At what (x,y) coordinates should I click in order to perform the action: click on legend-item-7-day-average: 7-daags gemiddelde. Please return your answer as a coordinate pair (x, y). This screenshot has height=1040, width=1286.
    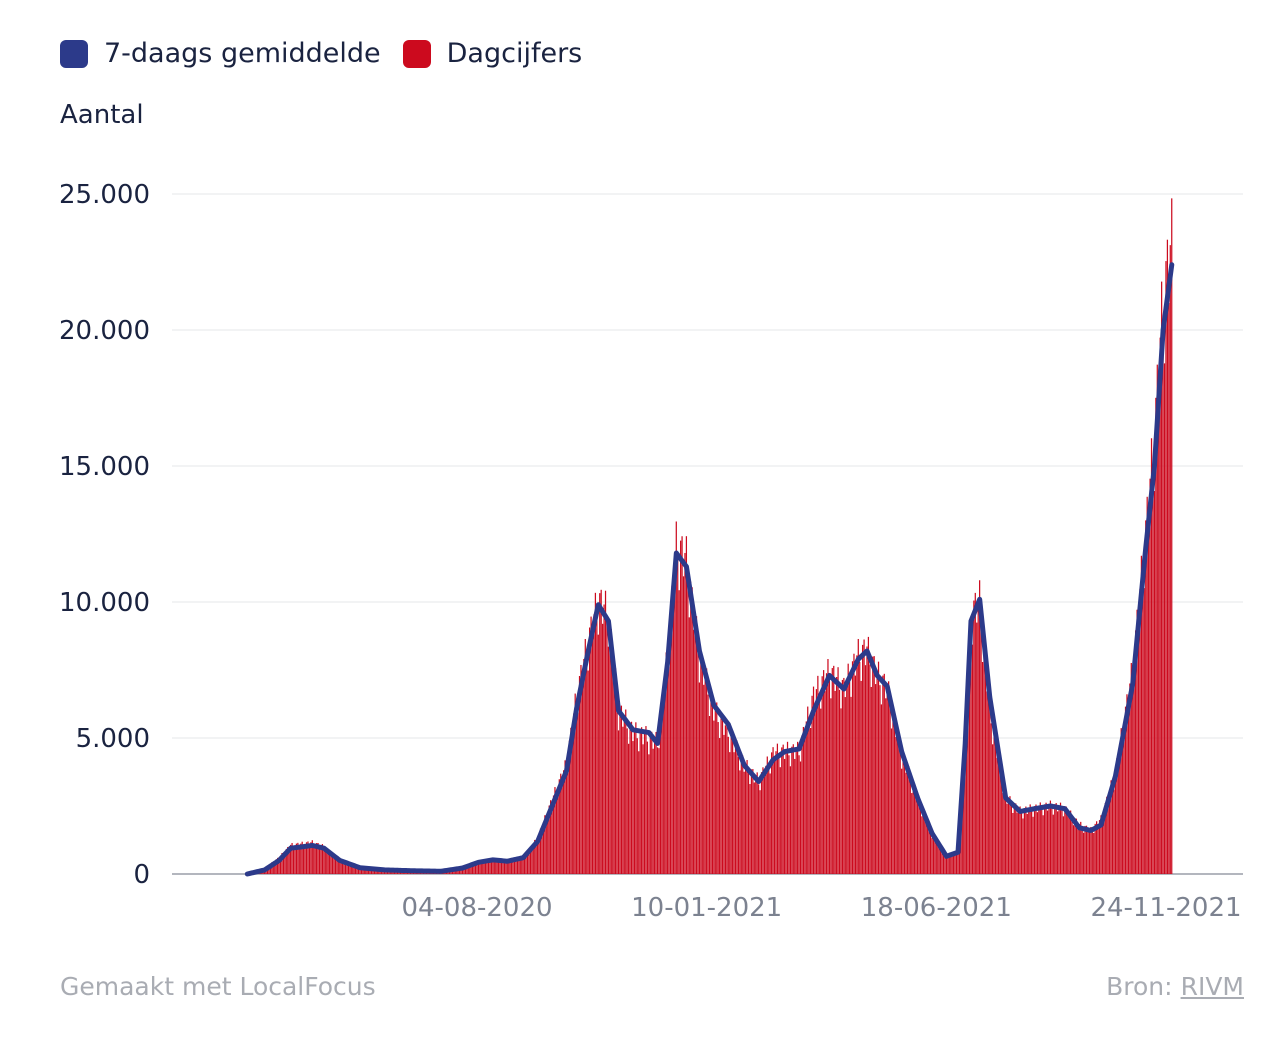
    Looking at the image, I should click on (220, 53).